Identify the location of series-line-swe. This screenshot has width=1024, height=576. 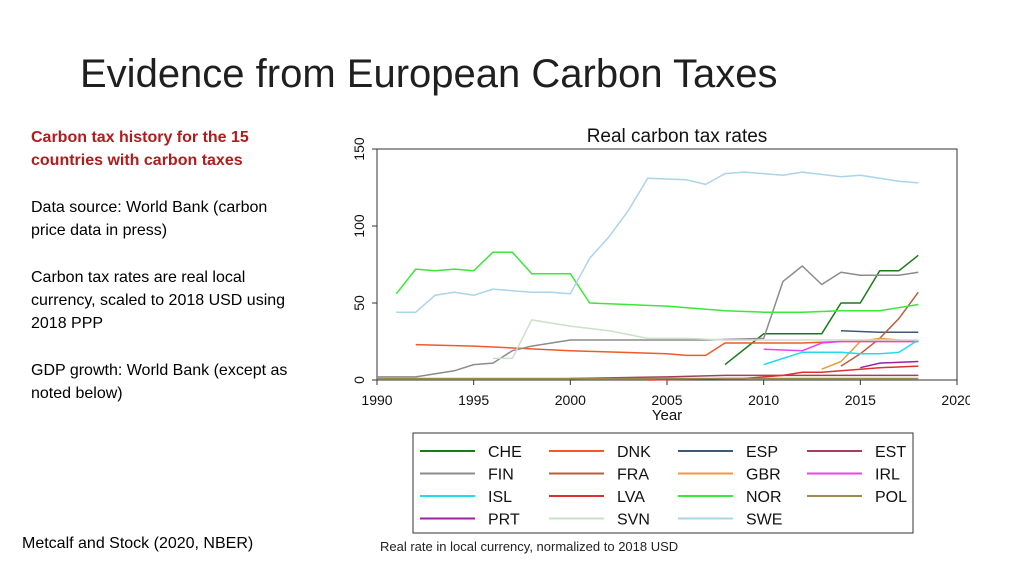
(657, 242).